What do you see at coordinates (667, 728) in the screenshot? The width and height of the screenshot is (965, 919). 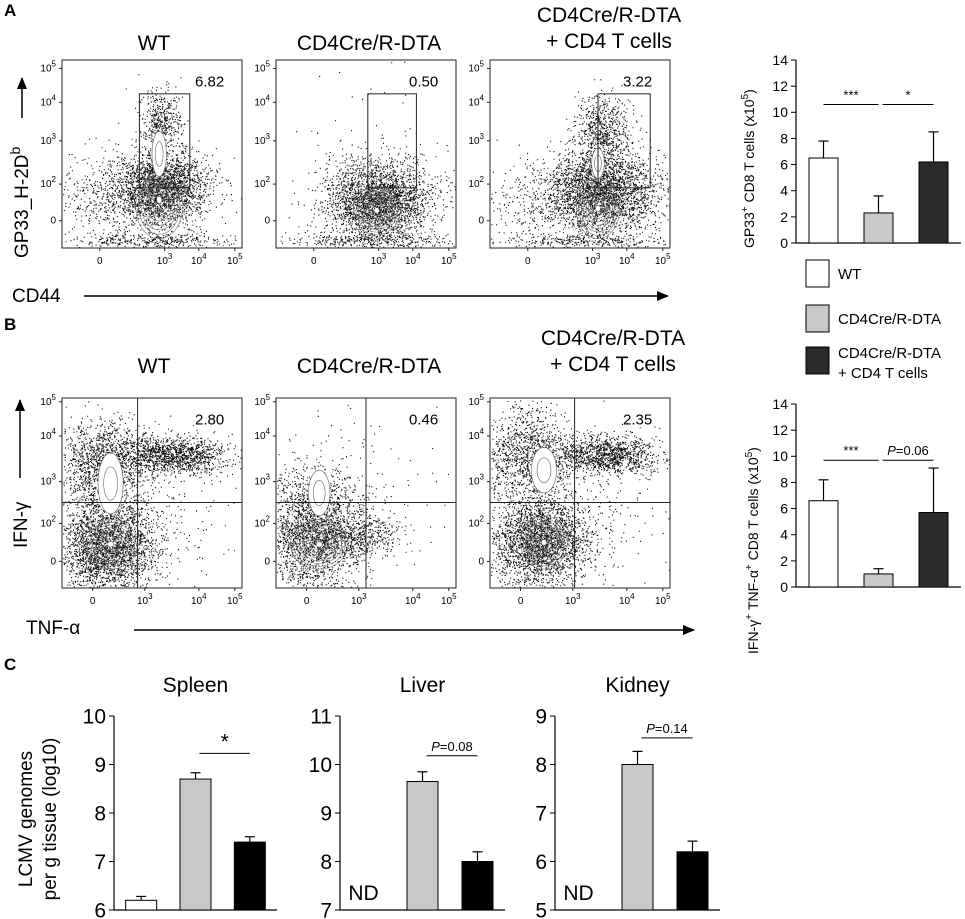 I see `significance-label: P=0.14` at bounding box center [667, 728].